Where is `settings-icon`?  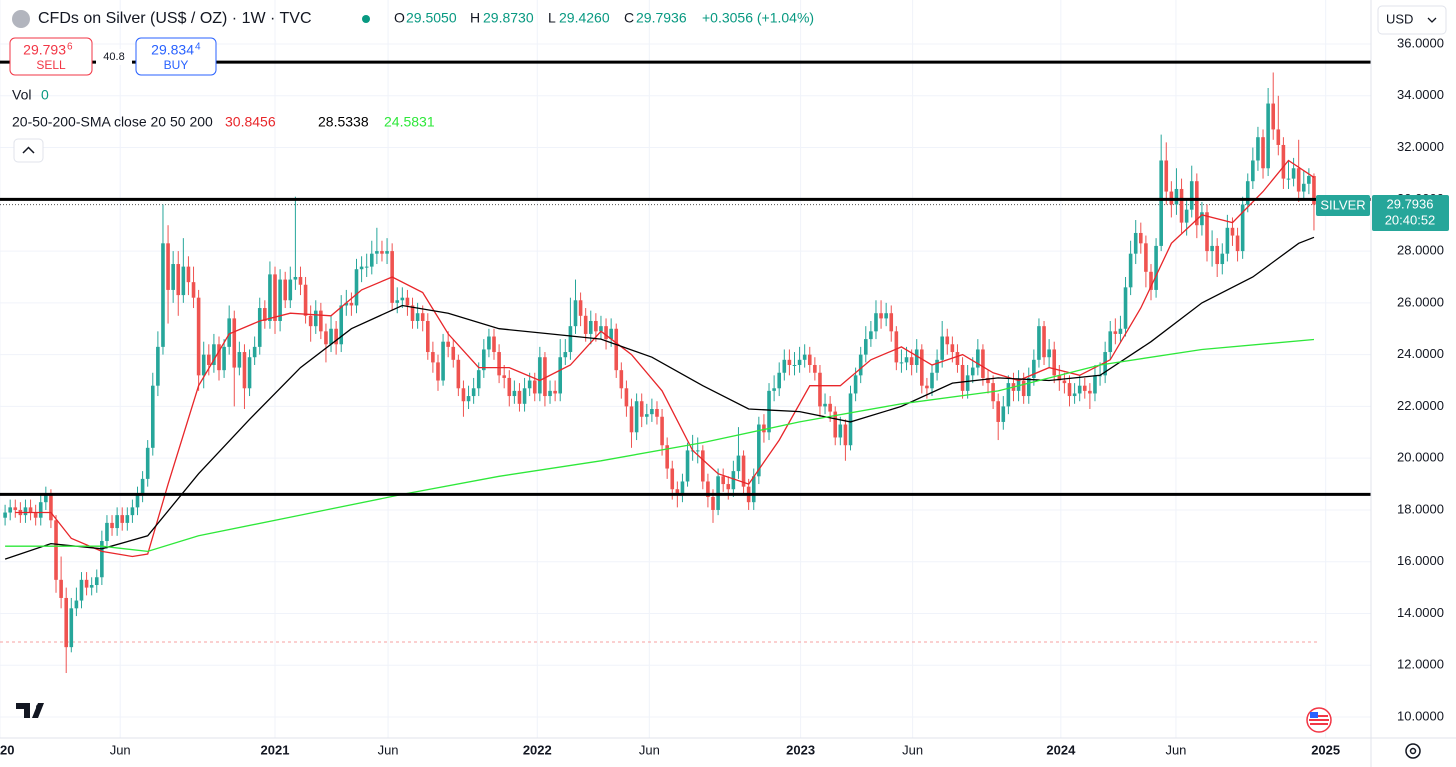 settings-icon is located at coordinates (1413, 751).